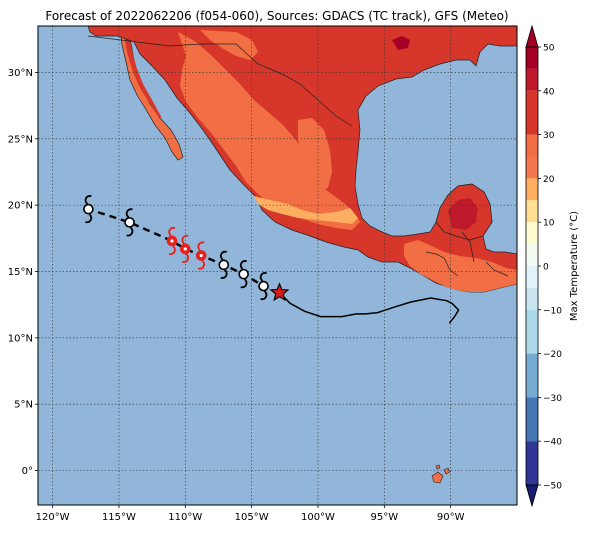  I want to click on lat-label: 5°N, so click(23, 405).